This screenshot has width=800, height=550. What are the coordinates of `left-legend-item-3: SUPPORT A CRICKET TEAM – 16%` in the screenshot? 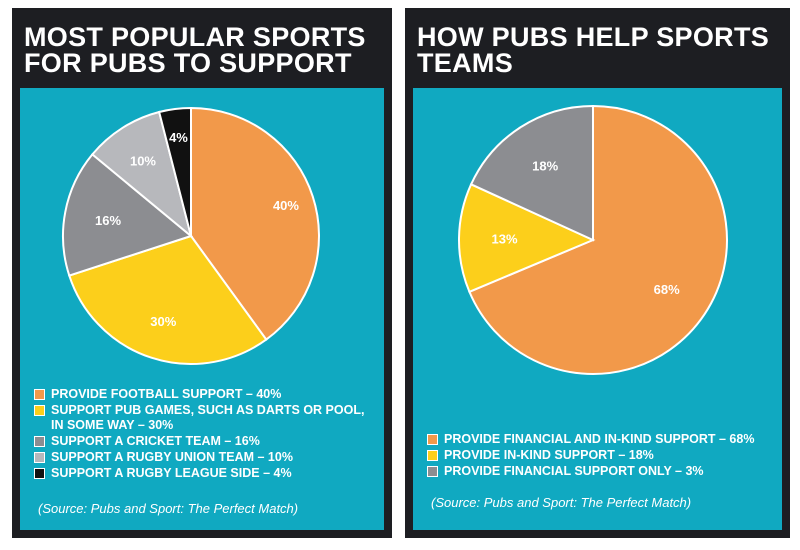 It's located at (206, 441).